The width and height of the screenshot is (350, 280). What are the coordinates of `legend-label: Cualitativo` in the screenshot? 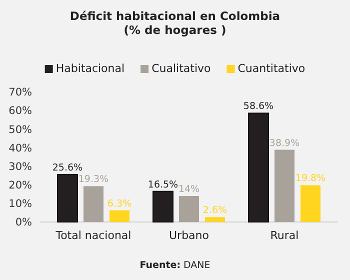 It's located at (182, 68).